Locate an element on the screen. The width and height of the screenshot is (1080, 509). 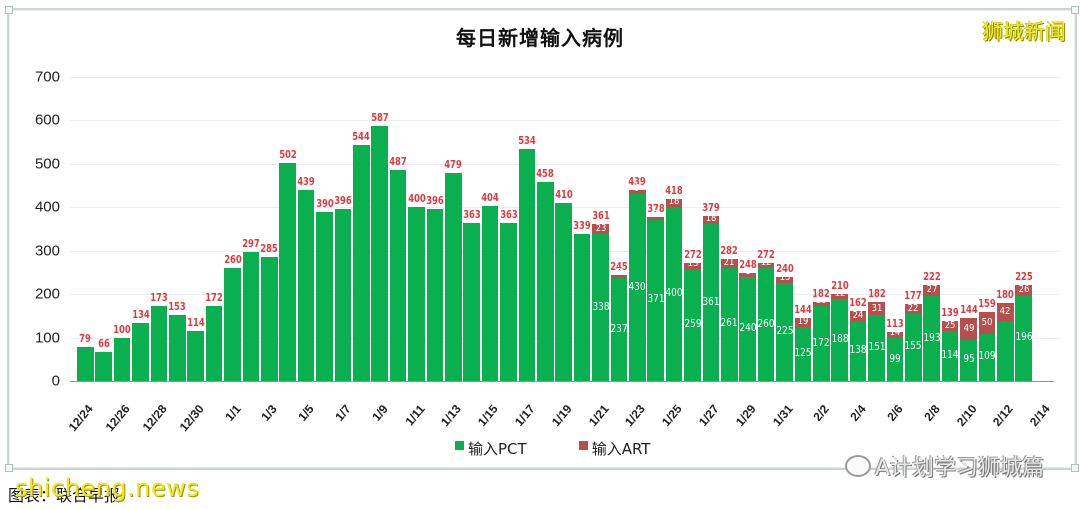
bar-1/20 is located at coordinates (582, 307).